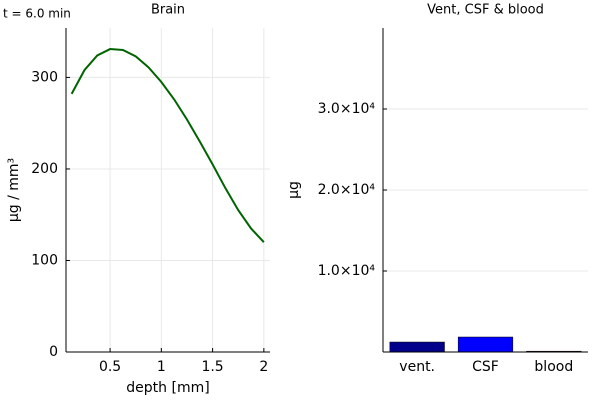 The width and height of the screenshot is (600, 400). What do you see at coordinates (553, 367) in the screenshot?
I see `x-tick-label: blood` at bounding box center [553, 367].